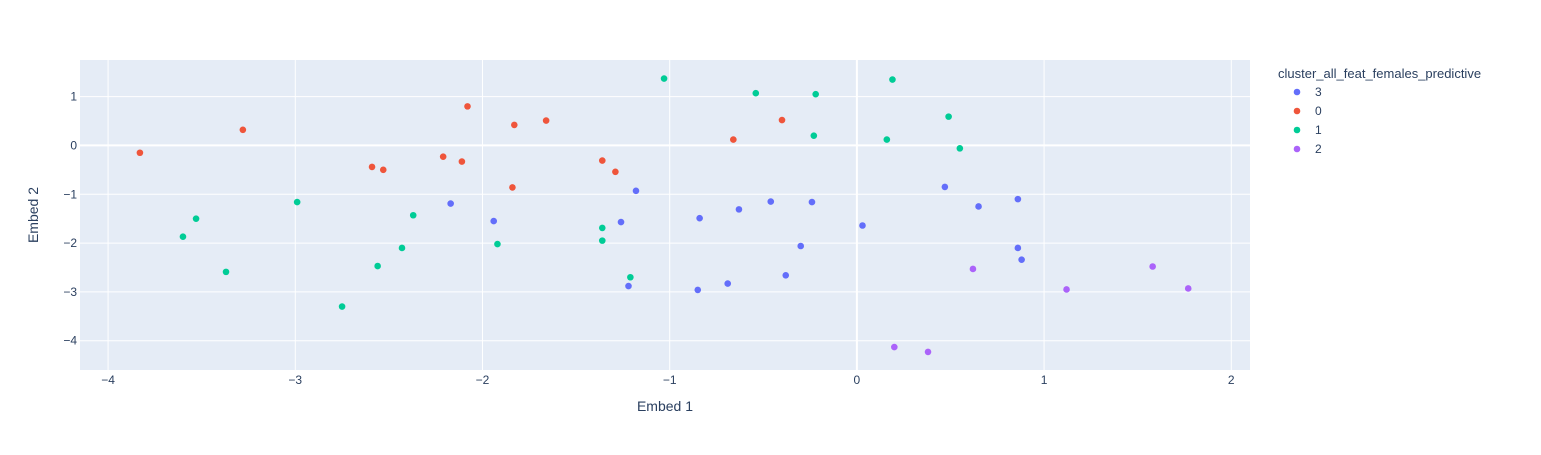  What do you see at coordinates (70, 243) in the screenshot?
I see `y-tick-label: −2` at bounding box center [70, 243].